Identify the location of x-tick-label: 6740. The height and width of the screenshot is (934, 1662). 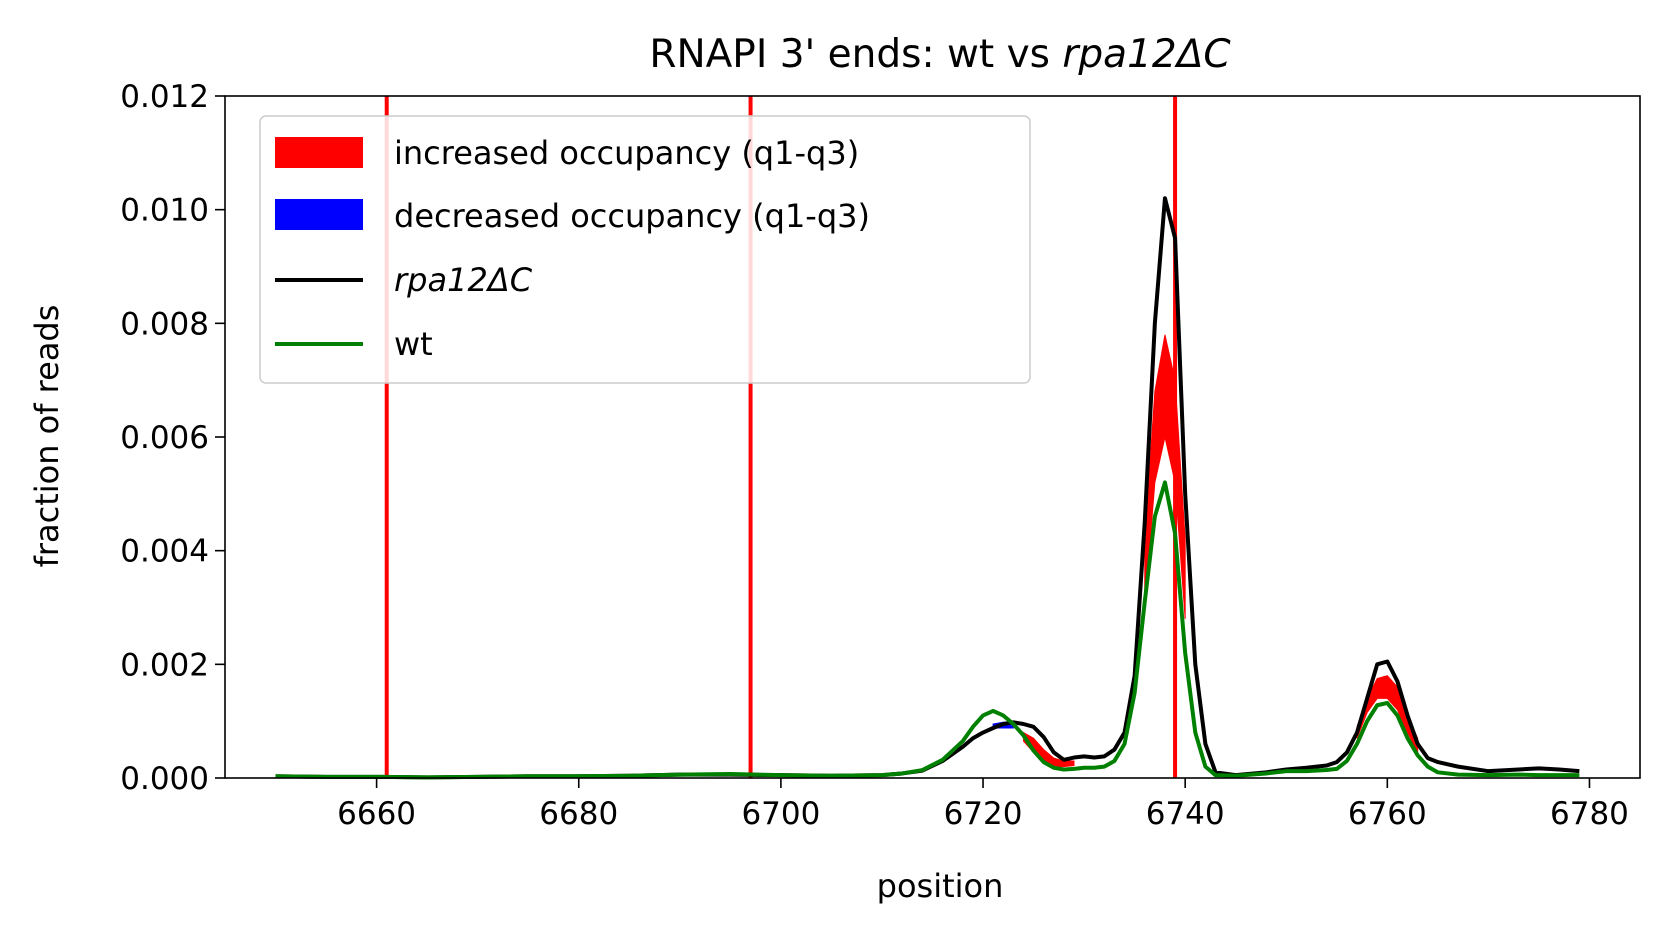
(1185, 814).